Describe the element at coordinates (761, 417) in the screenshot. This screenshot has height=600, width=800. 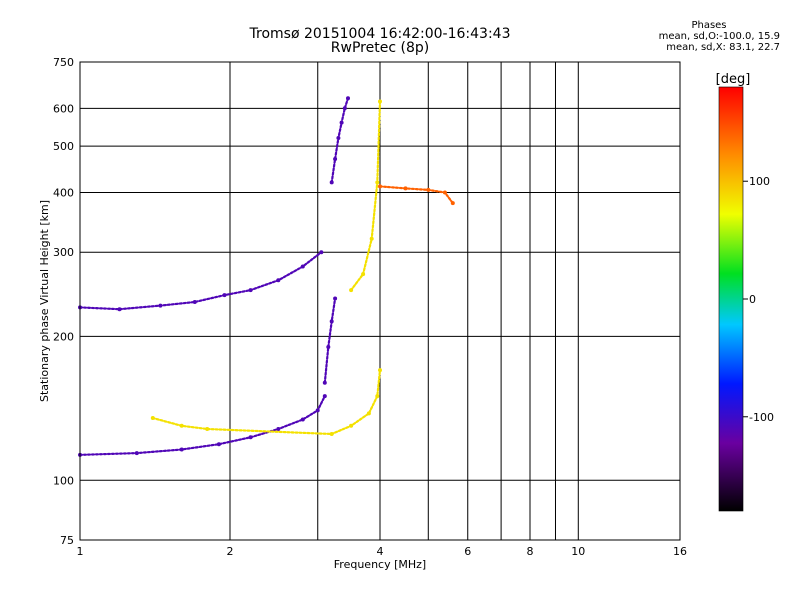
I see `colorbar-tick-label: -100` at that location.